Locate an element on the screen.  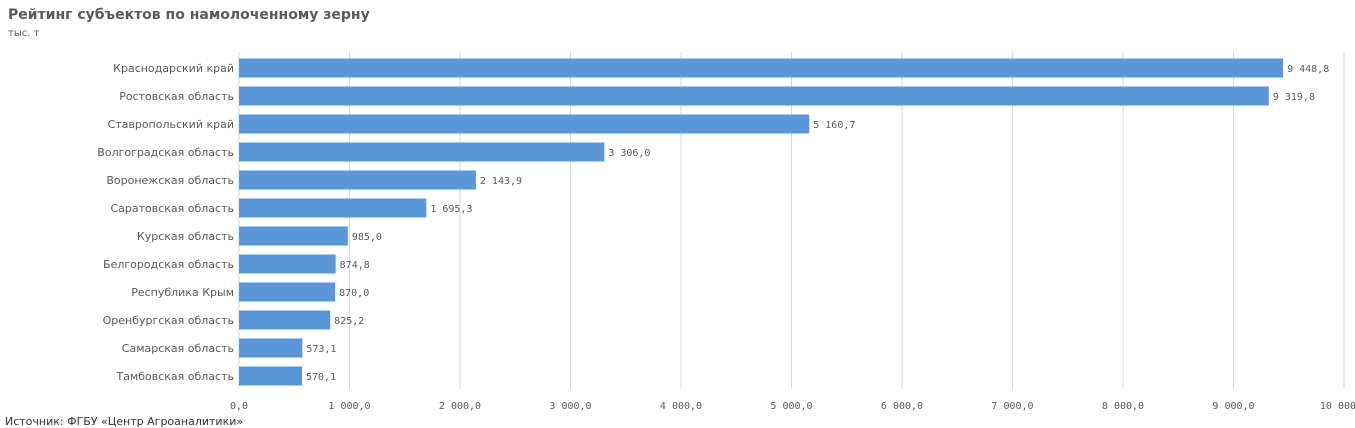
x-tick-label: 0,0 is located at coordinates (239, 406).